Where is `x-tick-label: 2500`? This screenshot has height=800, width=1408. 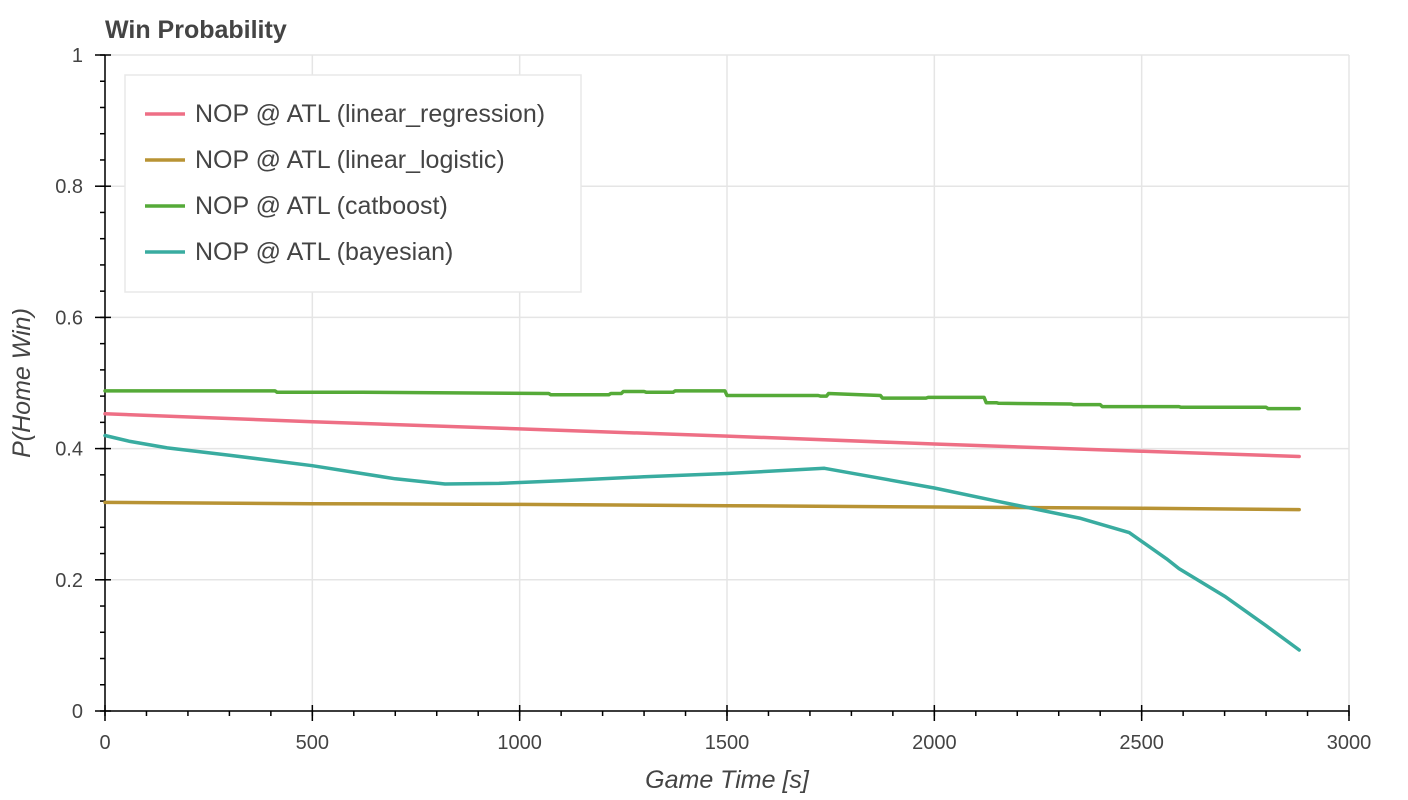
x-tick-label: 2500 is located at coordinates (1141, 743).